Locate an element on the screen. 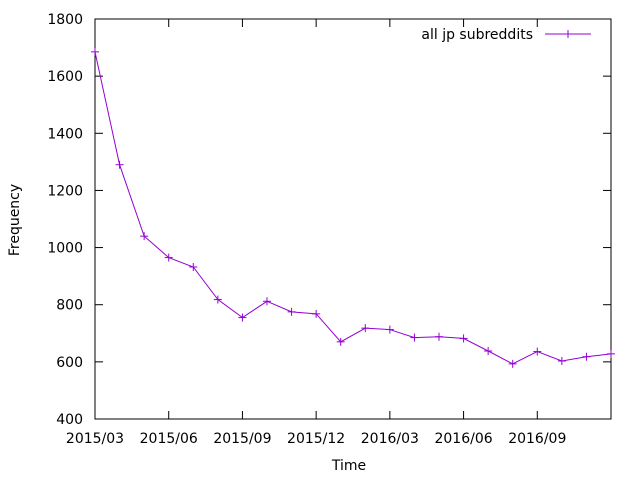 This screenshot has height=480, width=640. legend-marker is located at coordinates (568, 34).